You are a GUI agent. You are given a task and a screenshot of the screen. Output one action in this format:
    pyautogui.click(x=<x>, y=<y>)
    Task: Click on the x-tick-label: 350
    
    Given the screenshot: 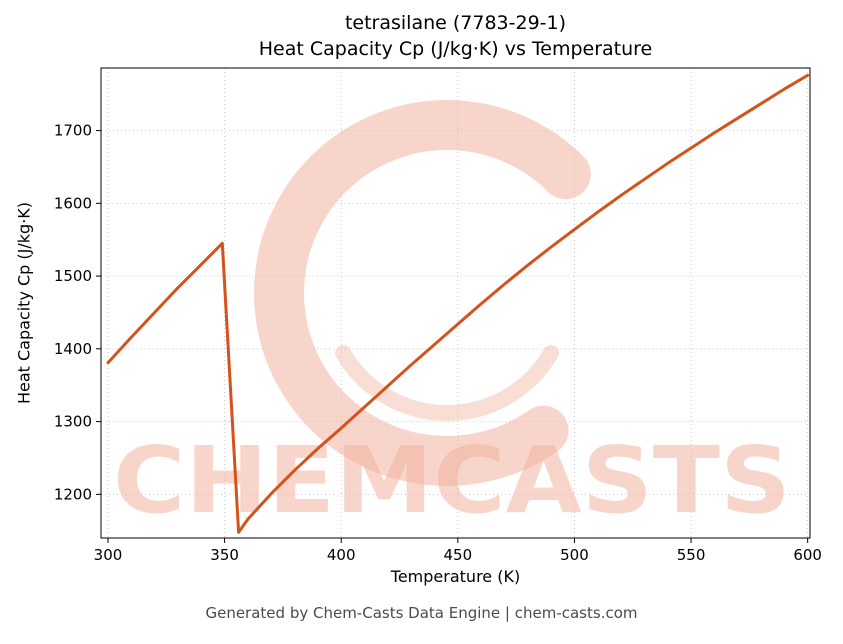 What is the action you would take?
    pyautogui.click(x=224, y=555)
    